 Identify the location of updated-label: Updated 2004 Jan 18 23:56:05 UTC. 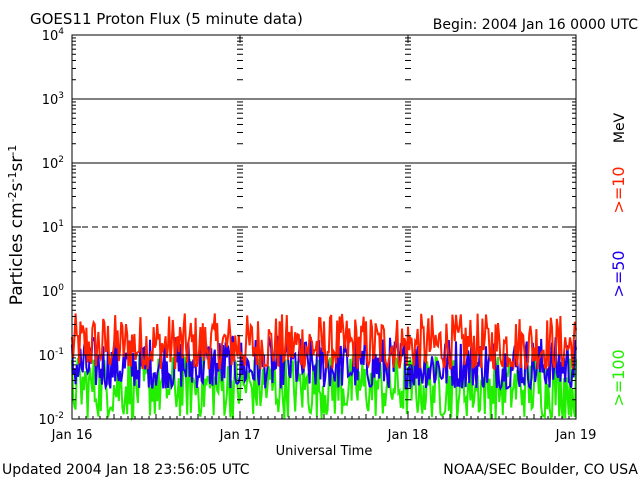
(126, 470).